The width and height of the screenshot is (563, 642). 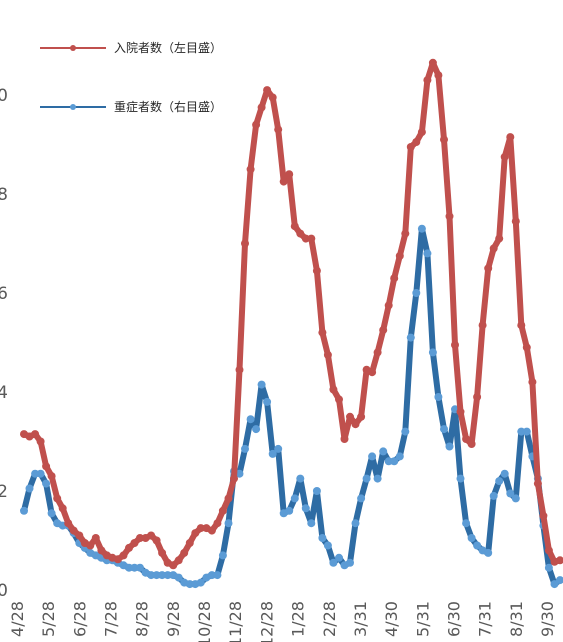 I want to click on legend-label-severe: 重症者数（右目盛）, so click(x=168, y=106).